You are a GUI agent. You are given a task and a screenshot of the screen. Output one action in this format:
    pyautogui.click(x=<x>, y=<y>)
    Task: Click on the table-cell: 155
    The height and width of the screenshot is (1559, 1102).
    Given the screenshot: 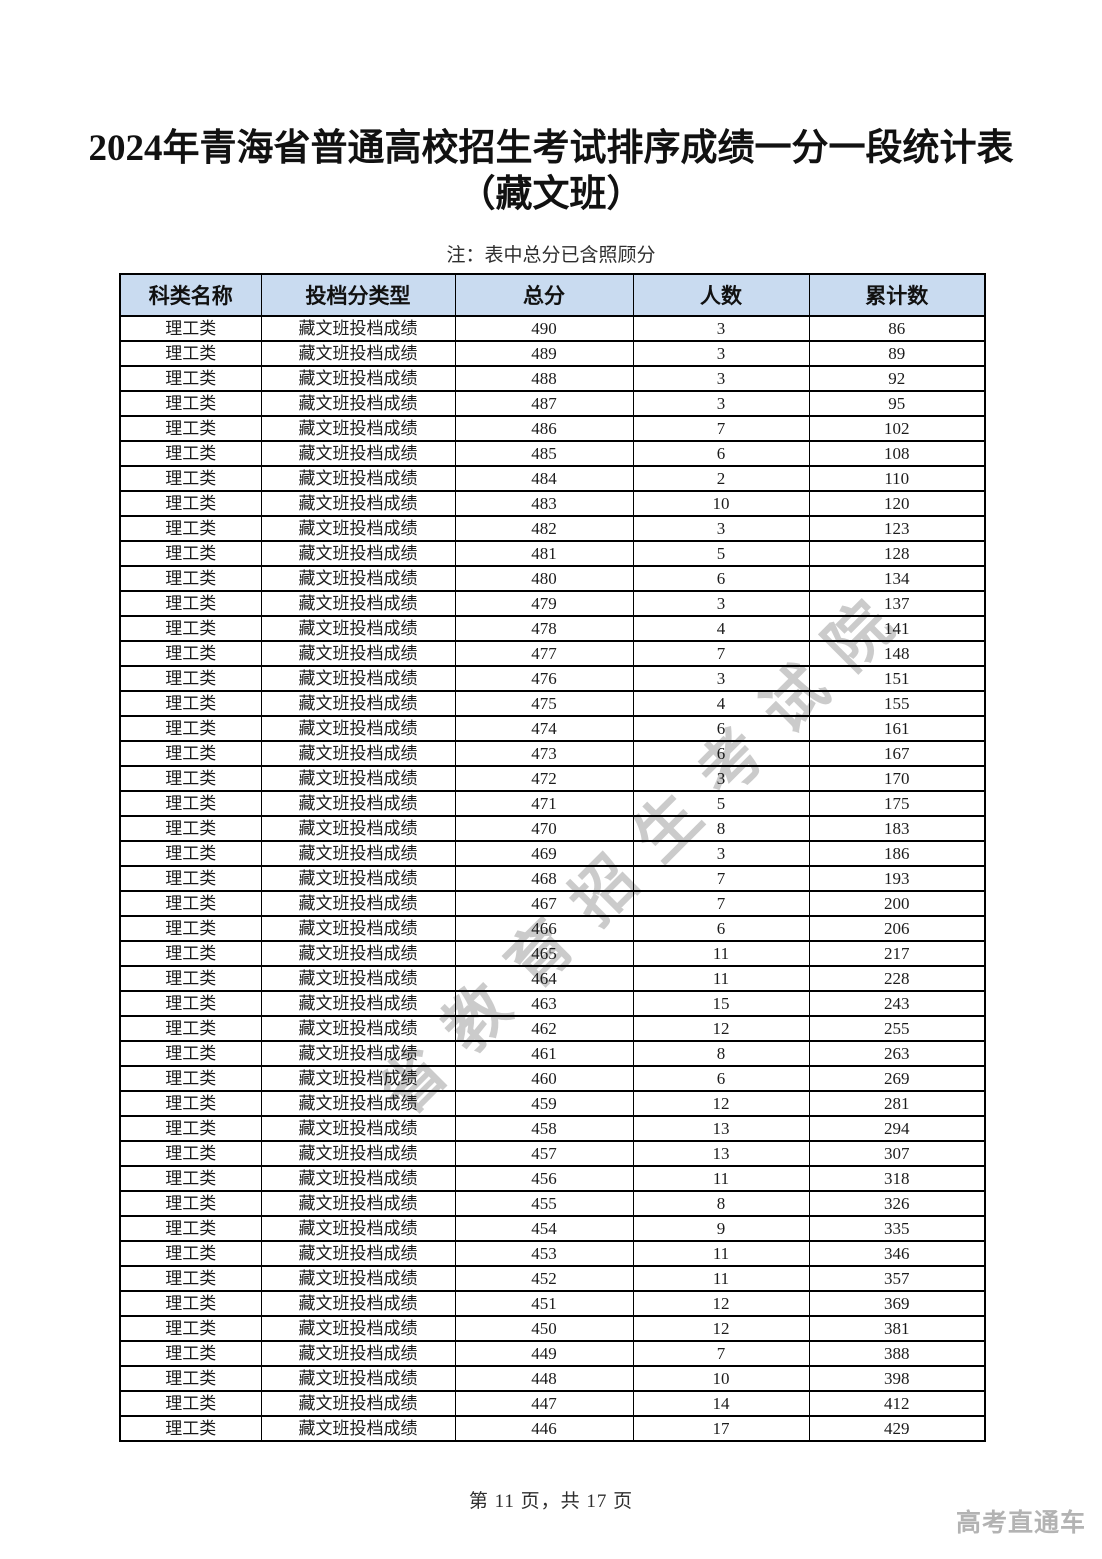 What is the action you would take?
    pyautogui.click(x=897, y=703)
    